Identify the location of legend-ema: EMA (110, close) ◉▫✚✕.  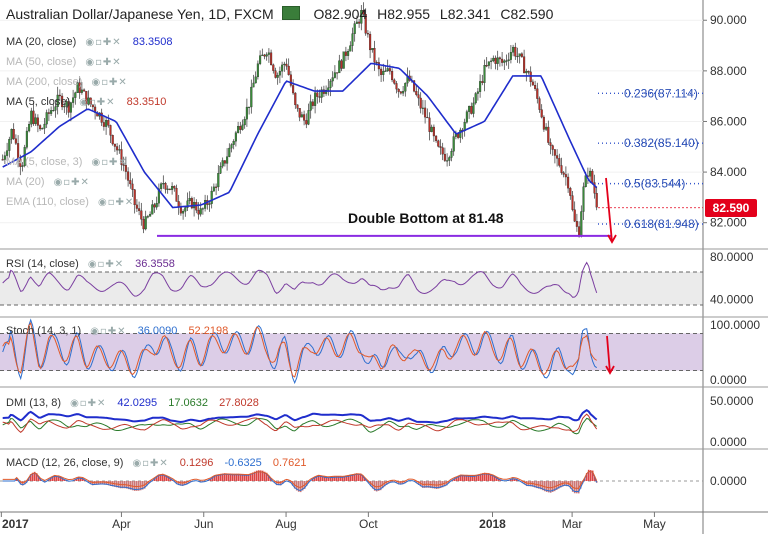
(70, 202).